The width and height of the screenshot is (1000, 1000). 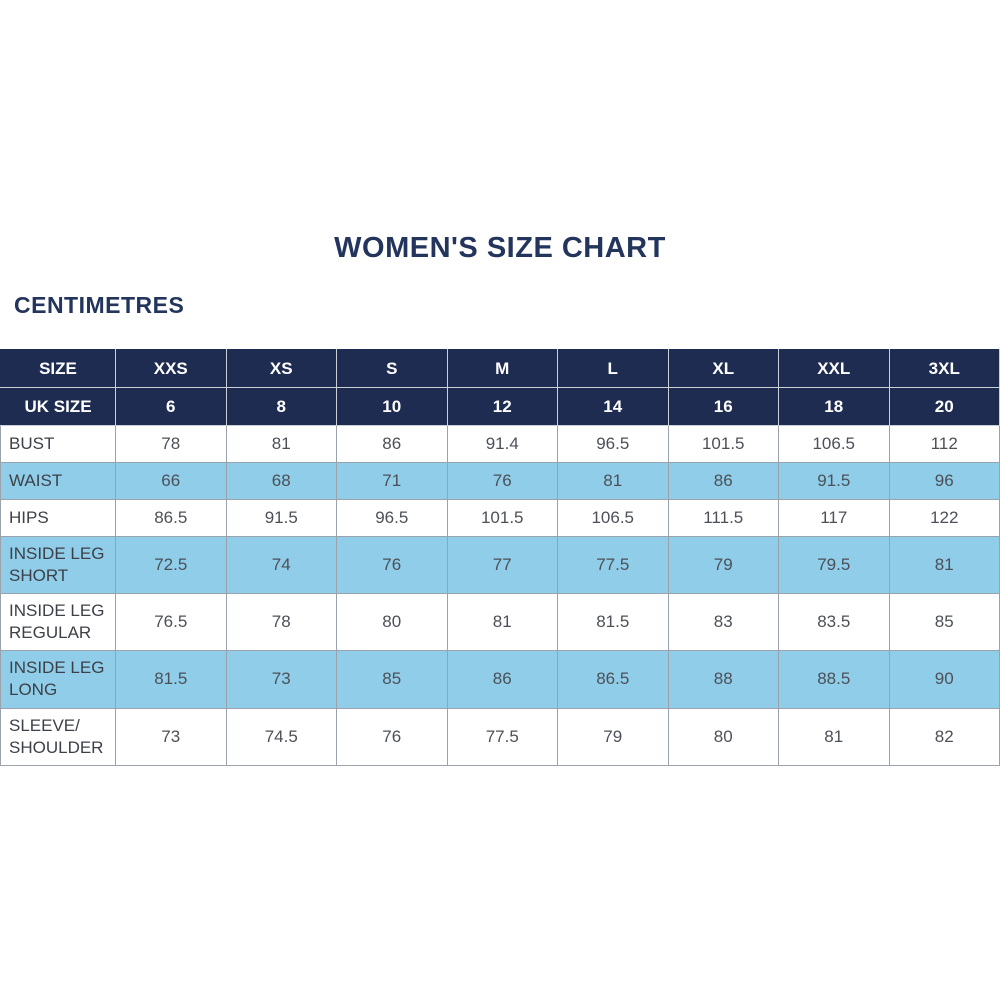 I want to click on size-header-cell: S, so click(x=392, y=368).